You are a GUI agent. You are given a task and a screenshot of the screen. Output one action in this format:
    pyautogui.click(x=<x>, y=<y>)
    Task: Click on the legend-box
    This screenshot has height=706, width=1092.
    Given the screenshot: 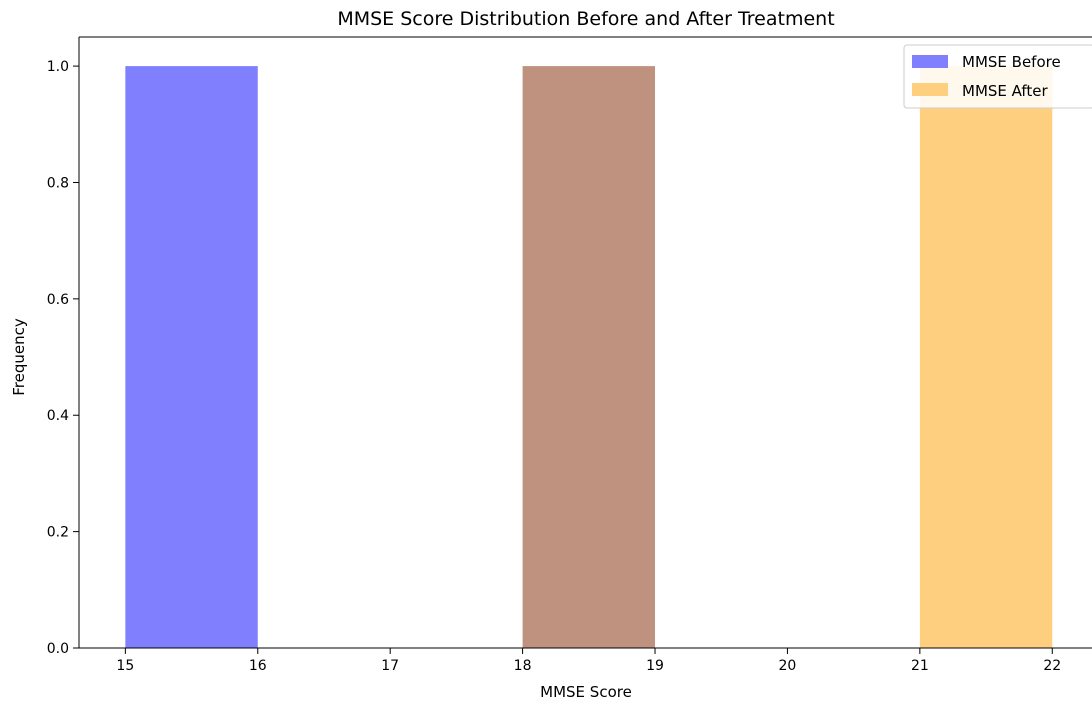 What is the action you would take?
    pyautogui.click(x=997, y=76)
    